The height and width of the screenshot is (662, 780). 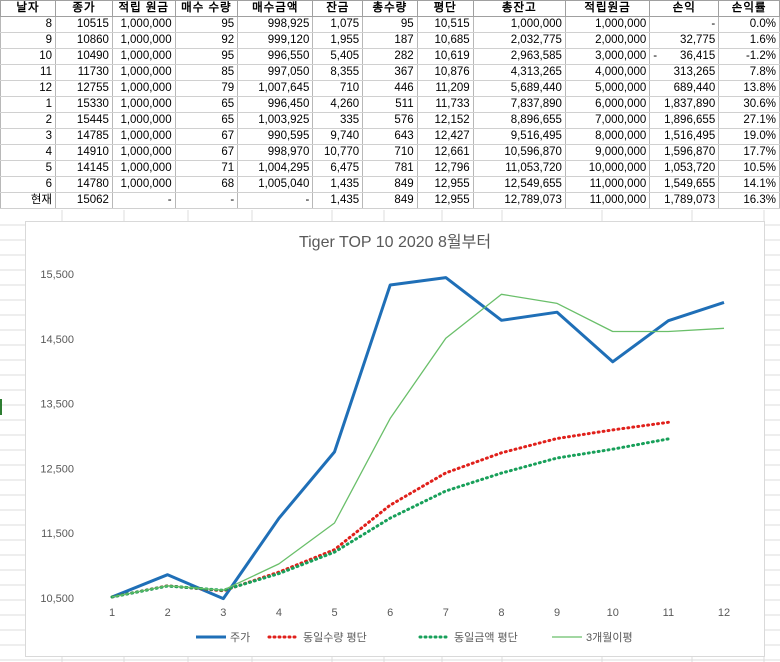 I want to click on table-cell: 12,152, so click(x=445, y=120).